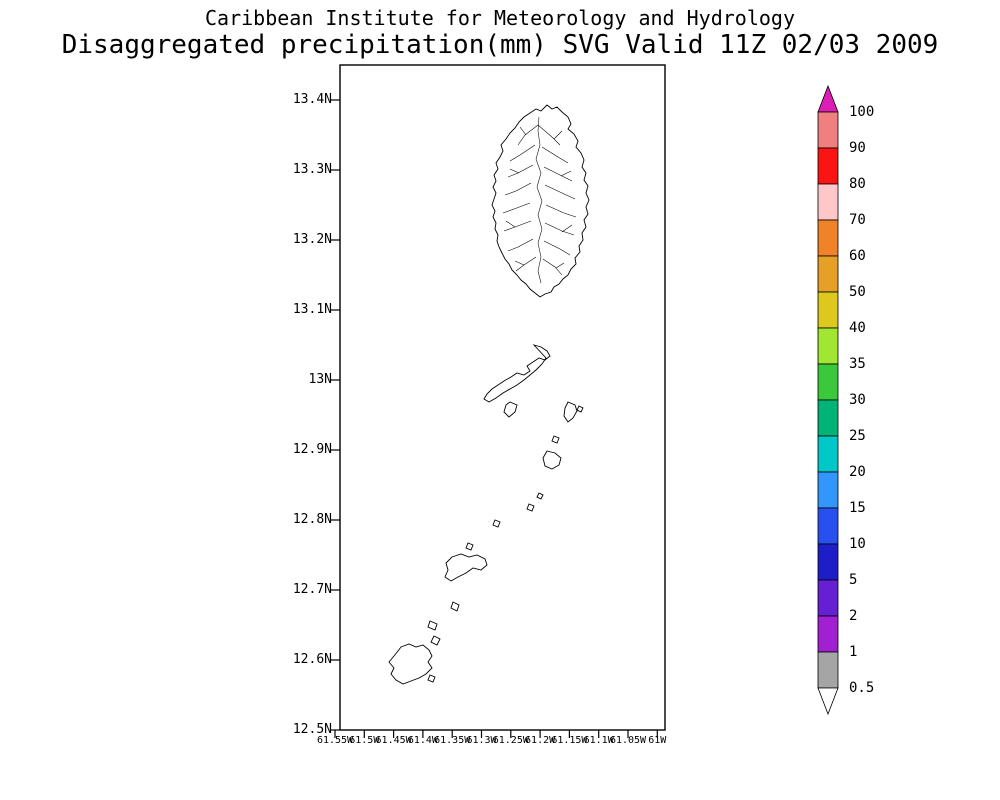  What do you see at coordinates (857, 184) in the screenshot?
I see `colorbar-label: 80` at bounding box center [857, 184].